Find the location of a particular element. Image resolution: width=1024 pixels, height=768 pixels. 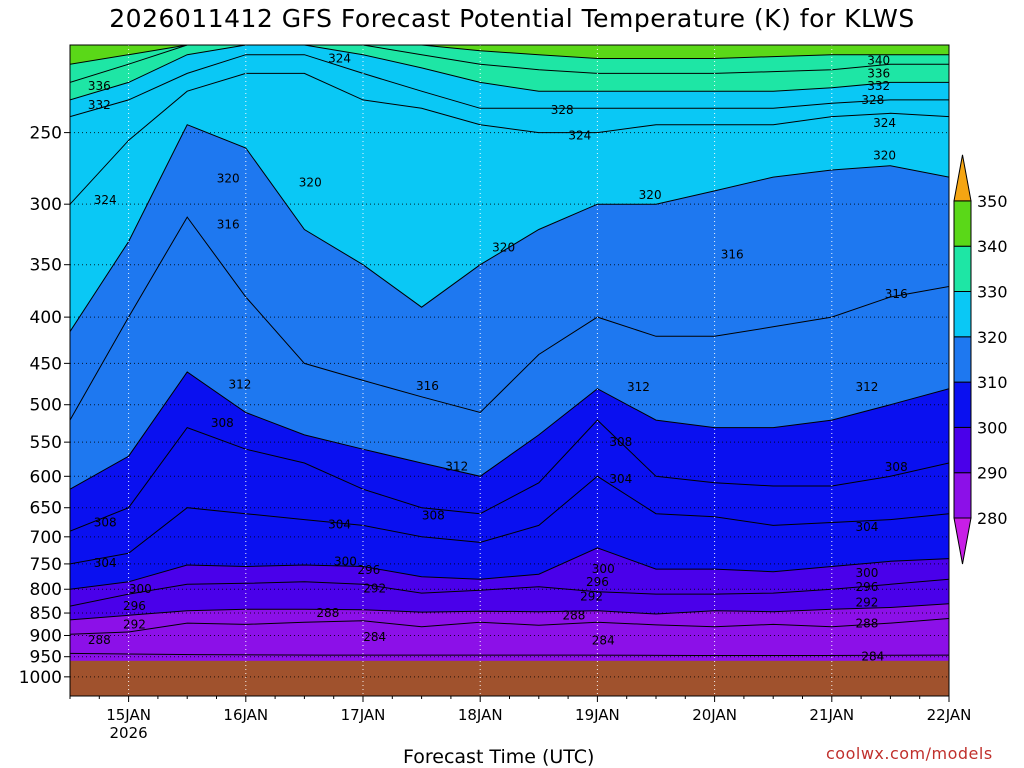

x-tick-label-15: 15JAN is located at coordinates (128, 715).